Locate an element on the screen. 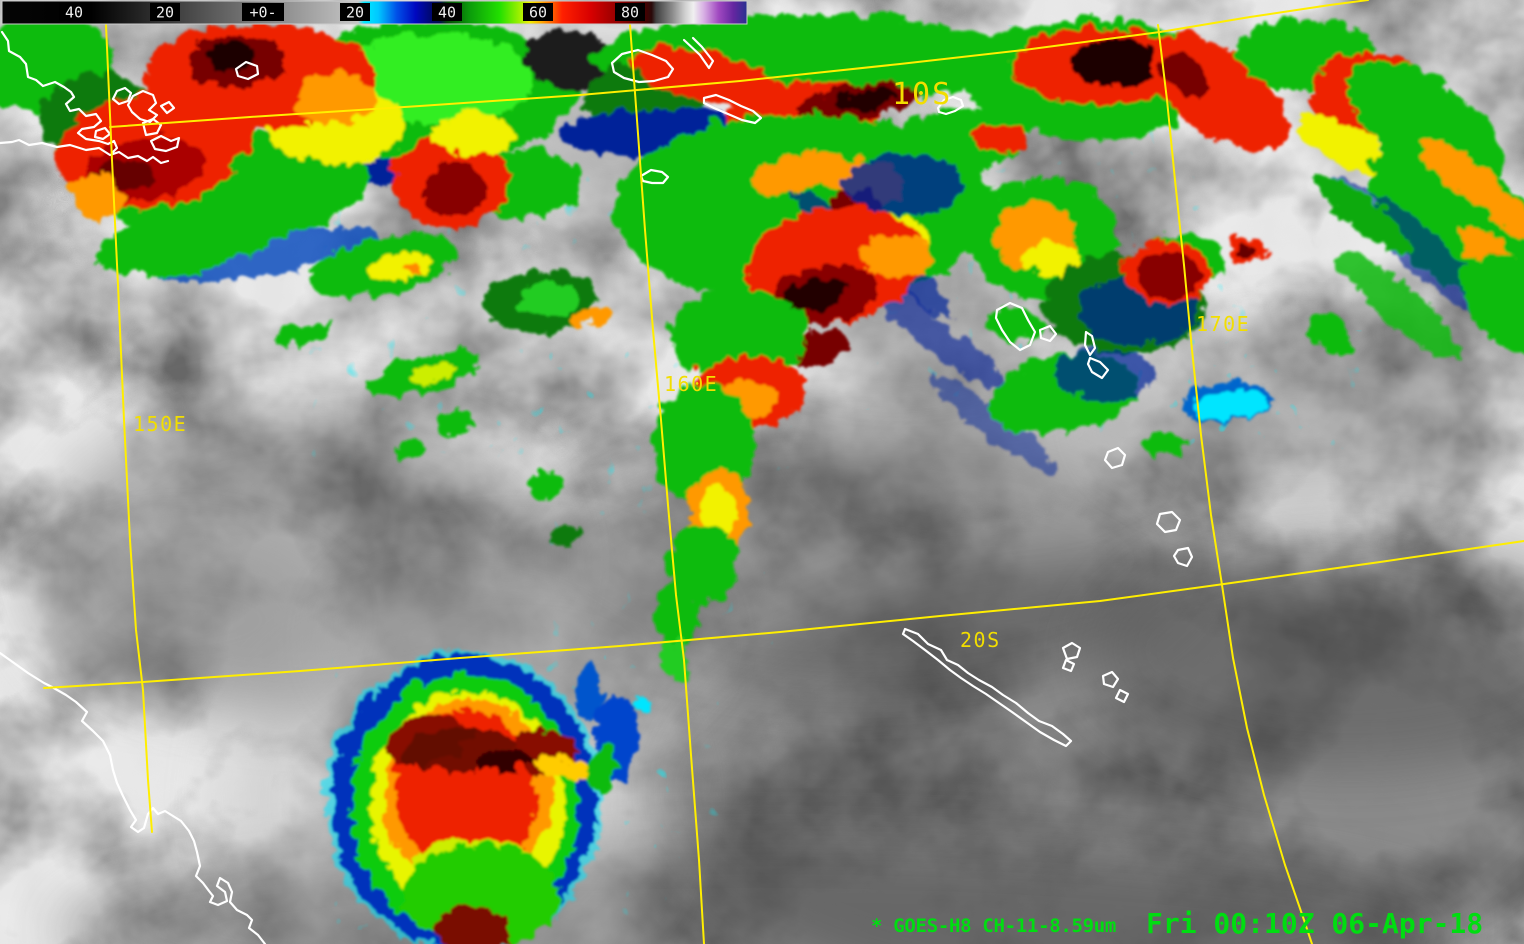 The height and width of the screenshot is (944, 1524). grid-label-20s: 20S is located at coordinates (980, 640).